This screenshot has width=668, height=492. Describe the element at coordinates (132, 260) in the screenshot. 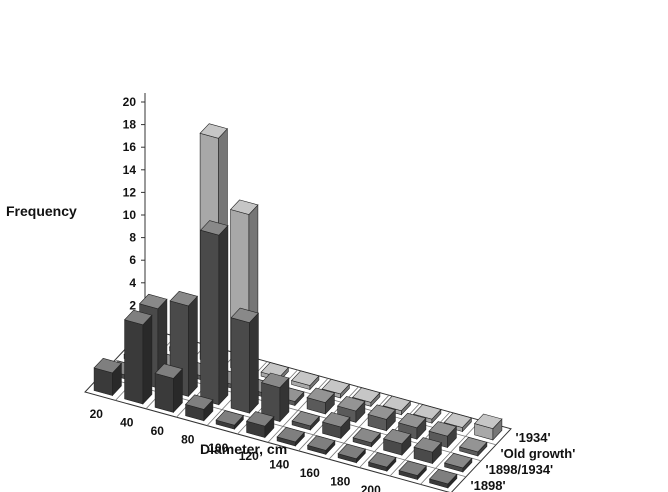

I see `z-tick-label: 6` at that location.